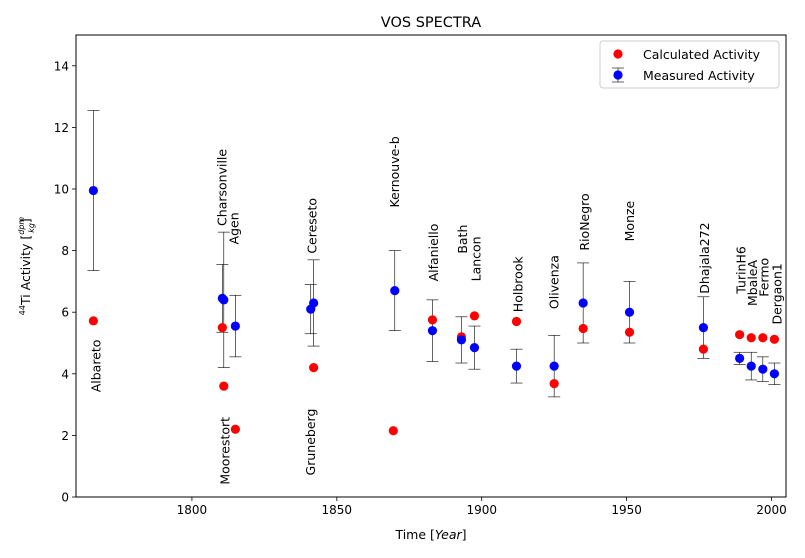 The height and width of the screenshot is (558, 805). I want to click on annotation-label: Bath, so click(462, 239).